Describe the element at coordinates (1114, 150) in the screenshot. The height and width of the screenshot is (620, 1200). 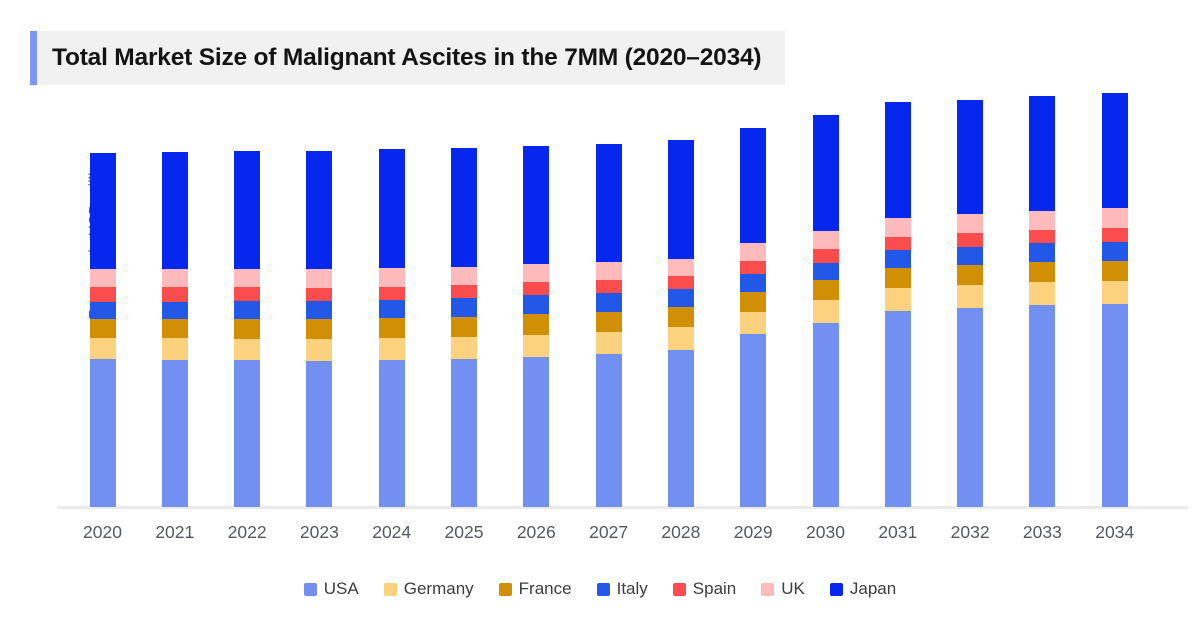
I see `bar-segment-2034-japan` at that location.